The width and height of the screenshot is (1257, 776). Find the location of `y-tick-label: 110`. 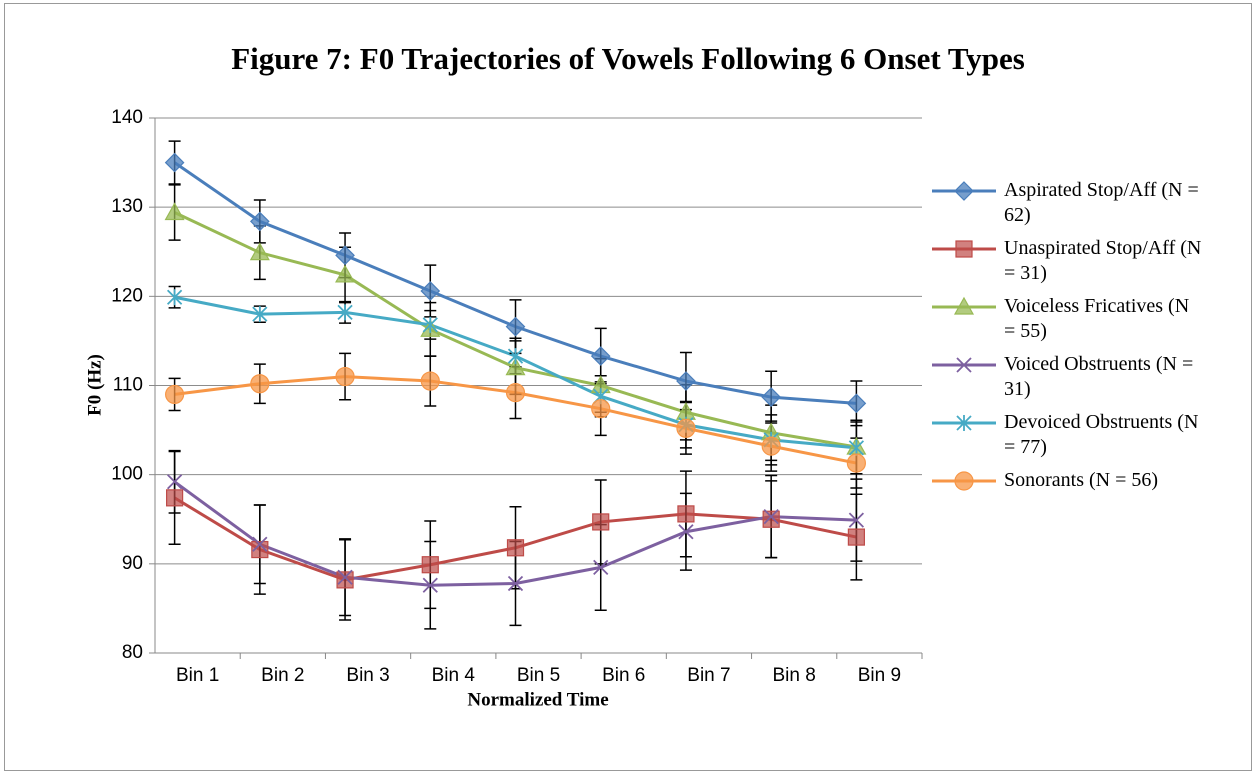

y-tick-label: 110 is located at coordinates (128, 385).